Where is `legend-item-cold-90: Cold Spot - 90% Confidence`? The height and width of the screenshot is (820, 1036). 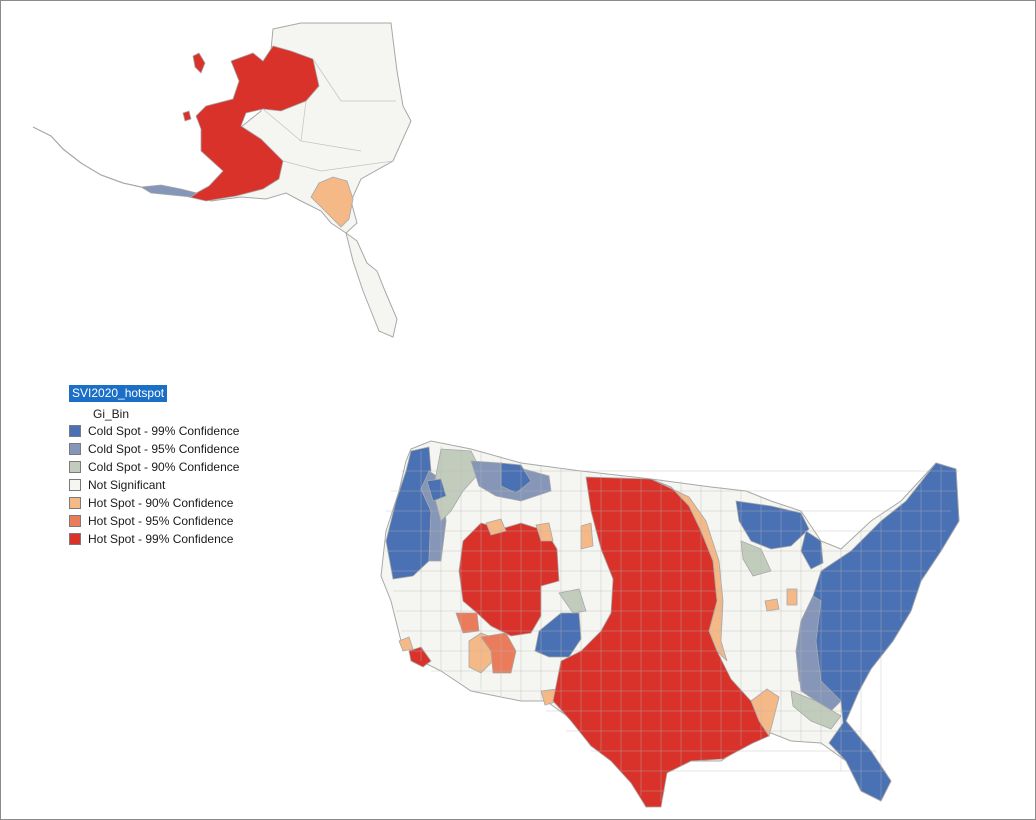 legend-item-cold-90: Cold Spot - 90% Confidence is located at coordinates (154, 467).